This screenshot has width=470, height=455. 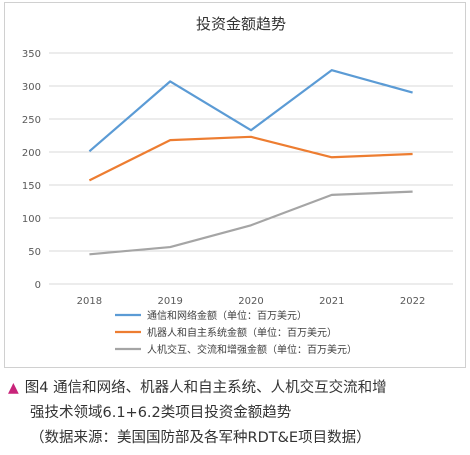 What do you see at coordinates (331, 301) in the screenshot?
I see `x-tick-label: 2021` at bounding box center [331, 301].